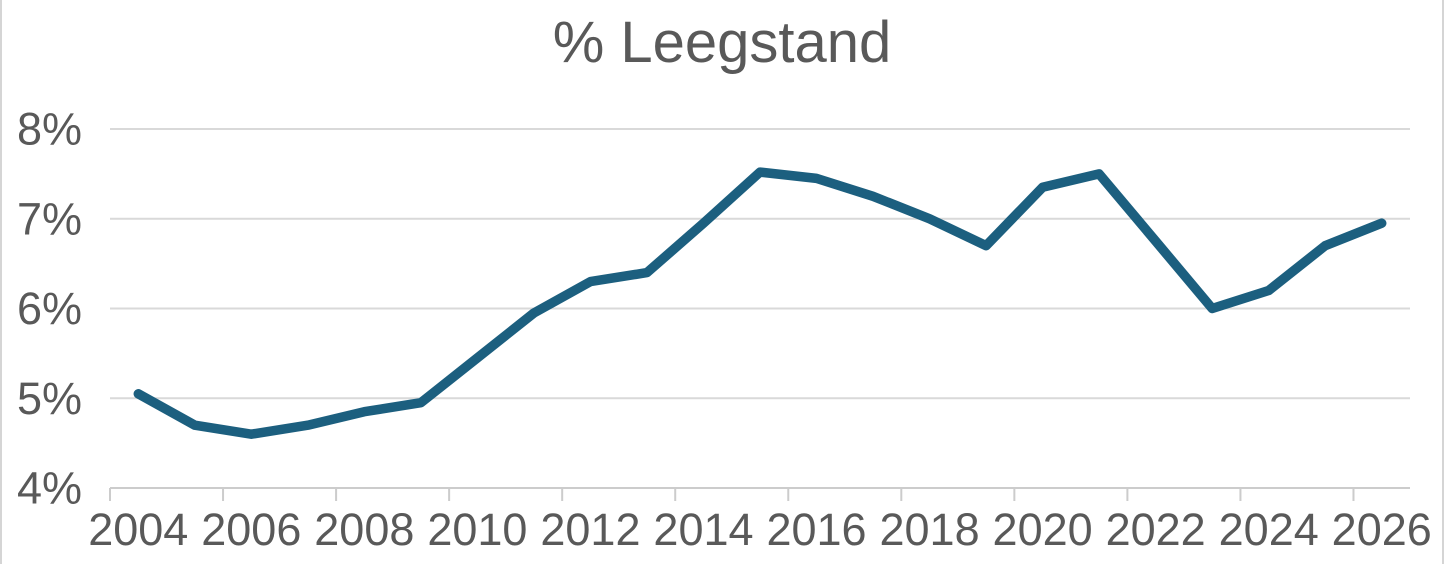 The height and width of the screenshot is (564, 1444). What do you see at coordinates (703, 529) in the screenshot?
I see `x-axis-label: 2014` at bounding box center [703, 529].